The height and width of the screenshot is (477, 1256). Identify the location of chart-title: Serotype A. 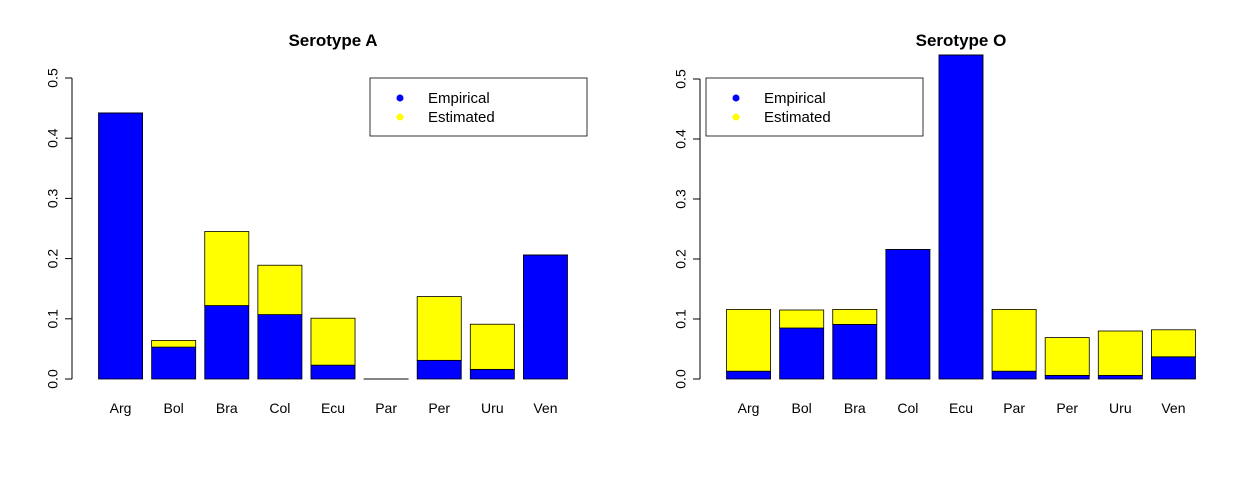
(332, 40).